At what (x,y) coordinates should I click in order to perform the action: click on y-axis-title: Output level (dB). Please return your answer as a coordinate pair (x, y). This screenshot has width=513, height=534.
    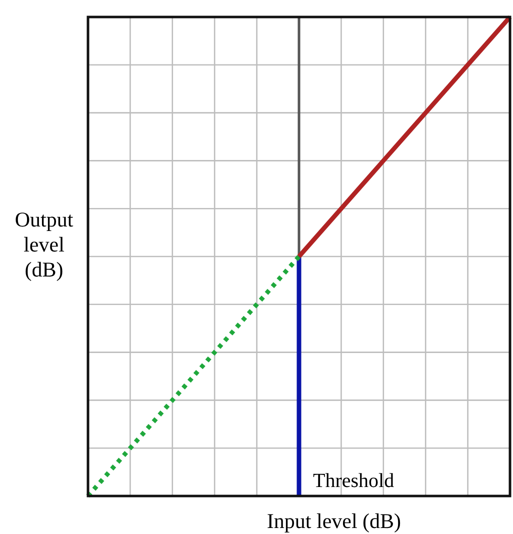
    Looking at the image, I should click on (44, 245).